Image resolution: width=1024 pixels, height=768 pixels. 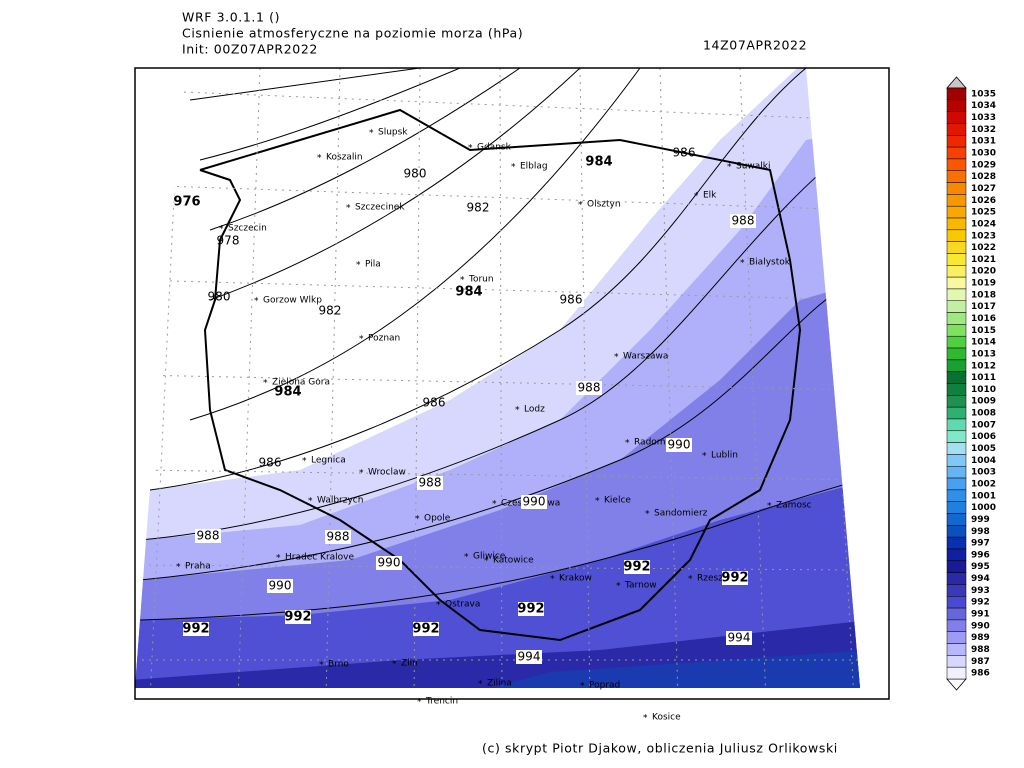 I want to click on model-label: WRF 3.0.1.1 (), so click(x=231, y=17).